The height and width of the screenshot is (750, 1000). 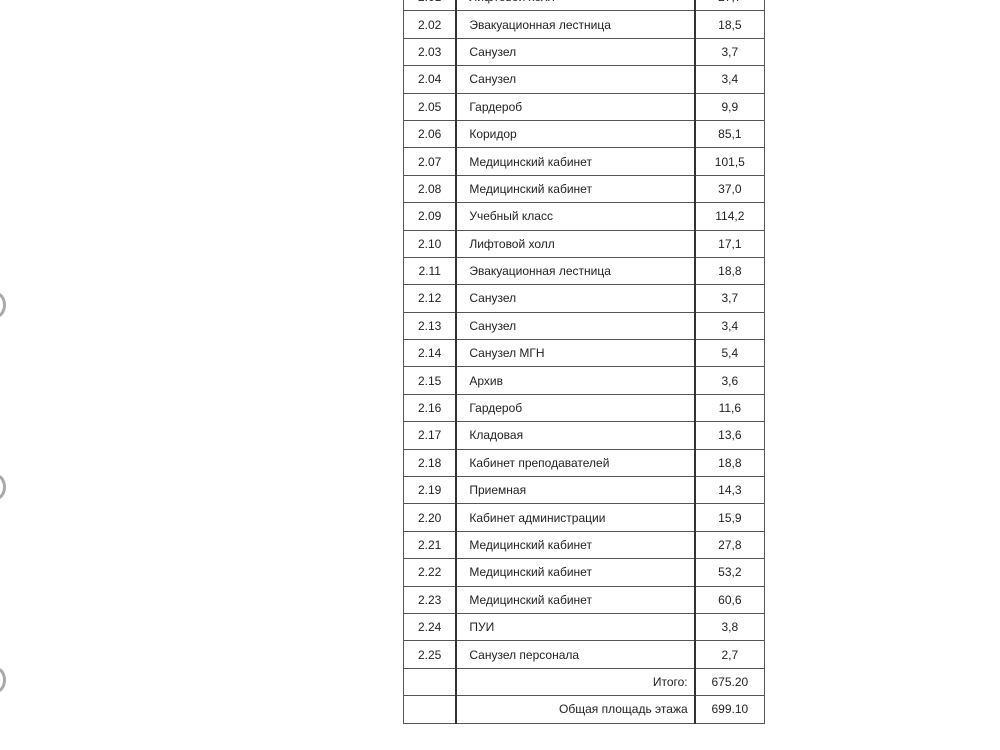 What do you see at coordinates (729, 24) in the screenshot?
I see `room-area: 18,5` at bounding box center [729, 24].